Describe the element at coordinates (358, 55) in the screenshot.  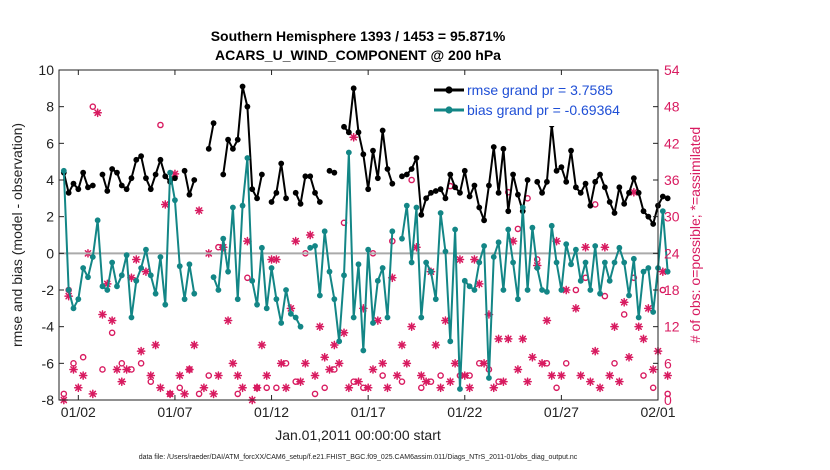
I see `chart-subtitle: ACARS_U_WIND_COMPONENT @ 200 hPa` at that location.